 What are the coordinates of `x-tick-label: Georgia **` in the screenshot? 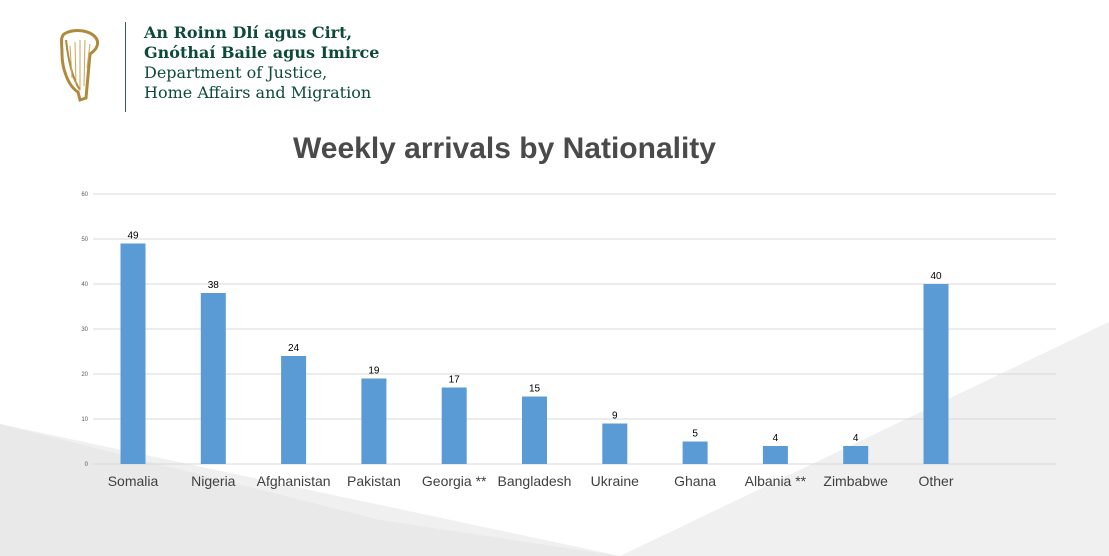 It's located at (454, 481).